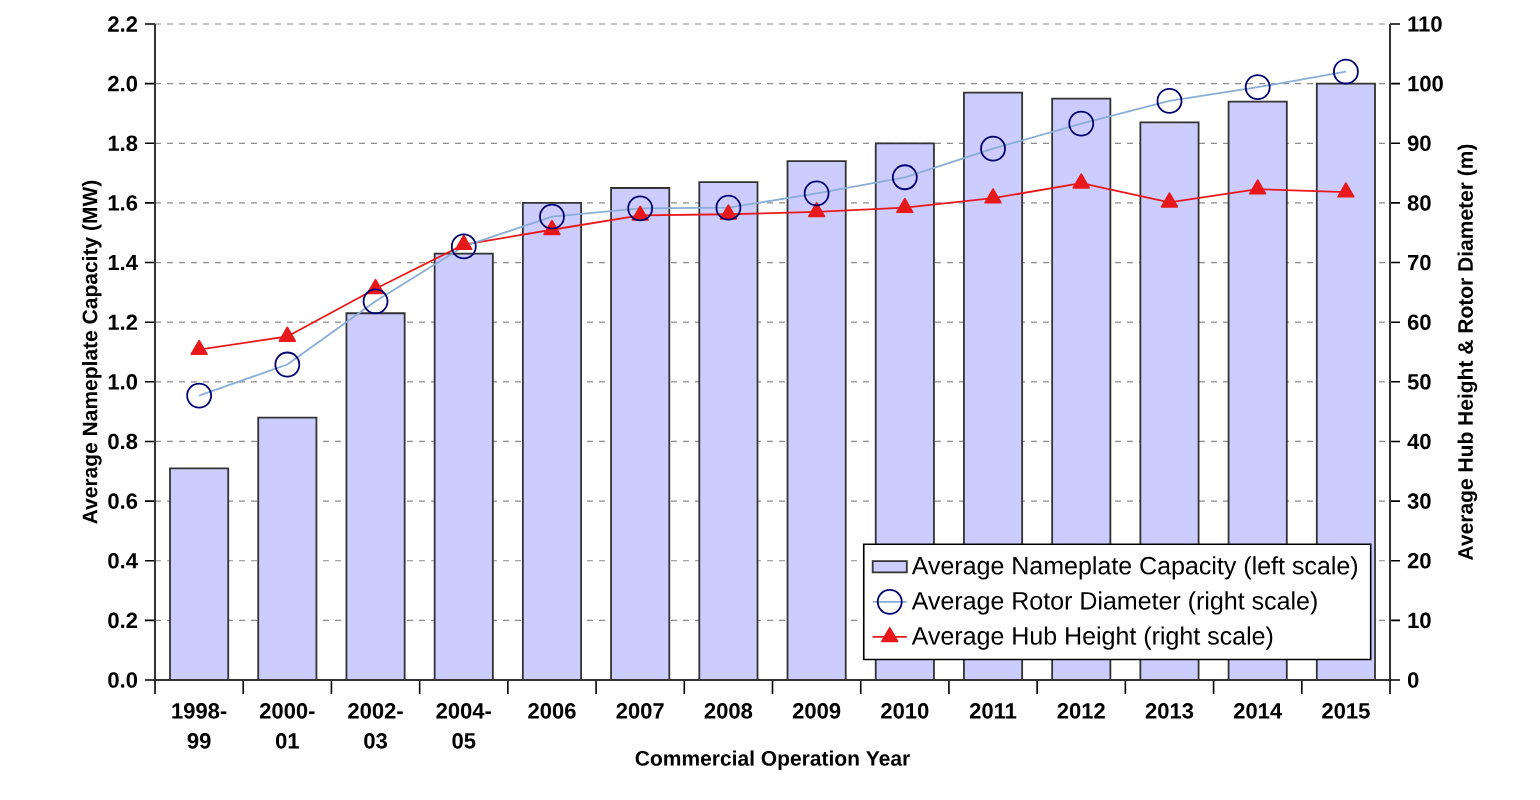  I want to click on x-tick-label: 2002-03, so click(375, 726).